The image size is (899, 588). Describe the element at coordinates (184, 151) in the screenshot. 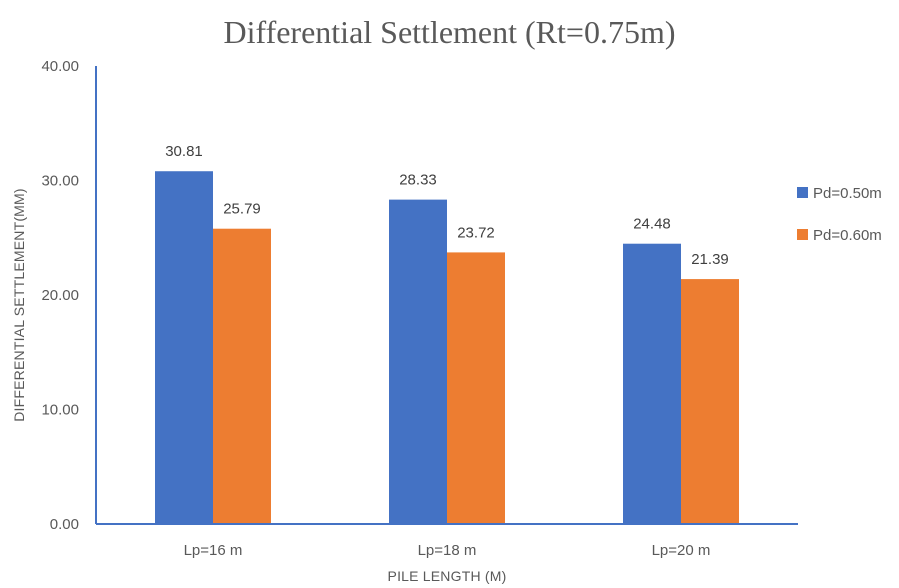

I see `data-label: 30.81` at that location.